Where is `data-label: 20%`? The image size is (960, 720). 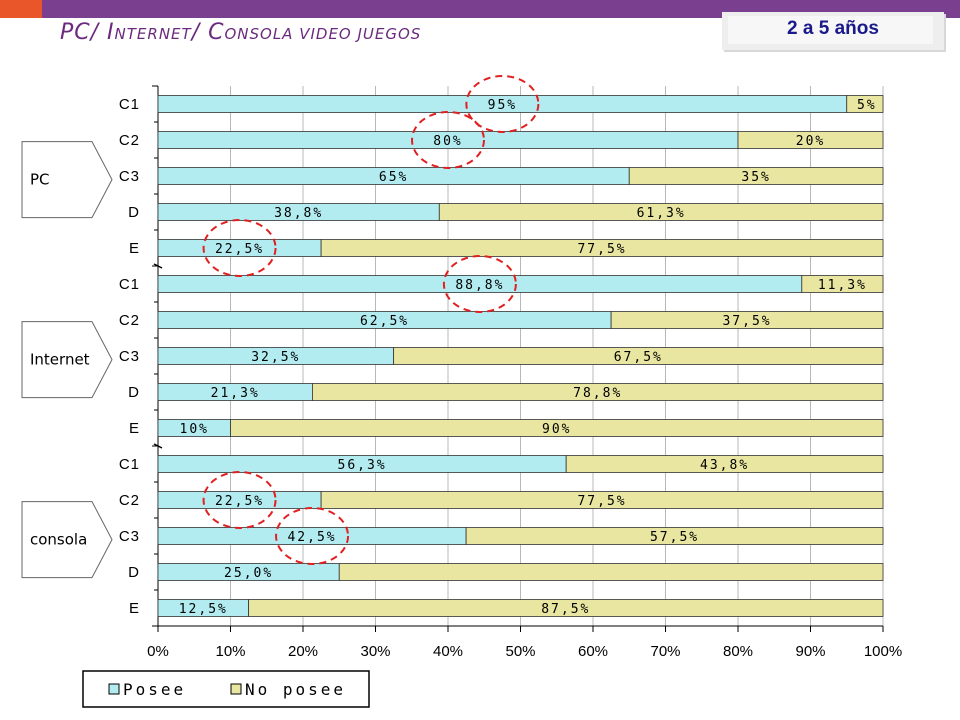 data-label: 20% is located at coordinates (810, 141).